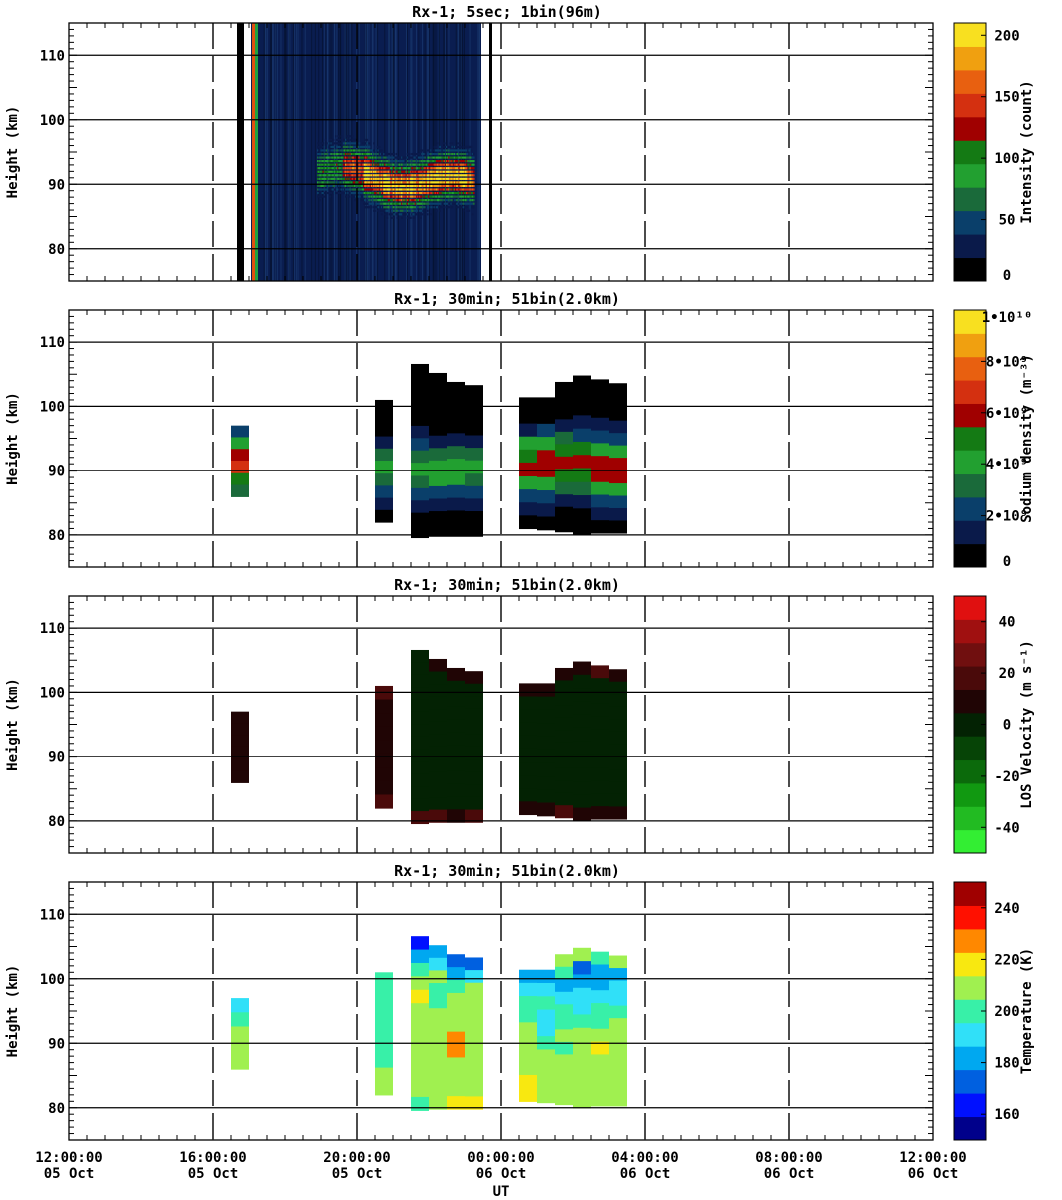 This screenshot has height=1200, width=1062. Describe the element at coordinates (1007, 318) in the screenshot. I see `colorbar-tick-label: 1•10¹⁰` at that location.